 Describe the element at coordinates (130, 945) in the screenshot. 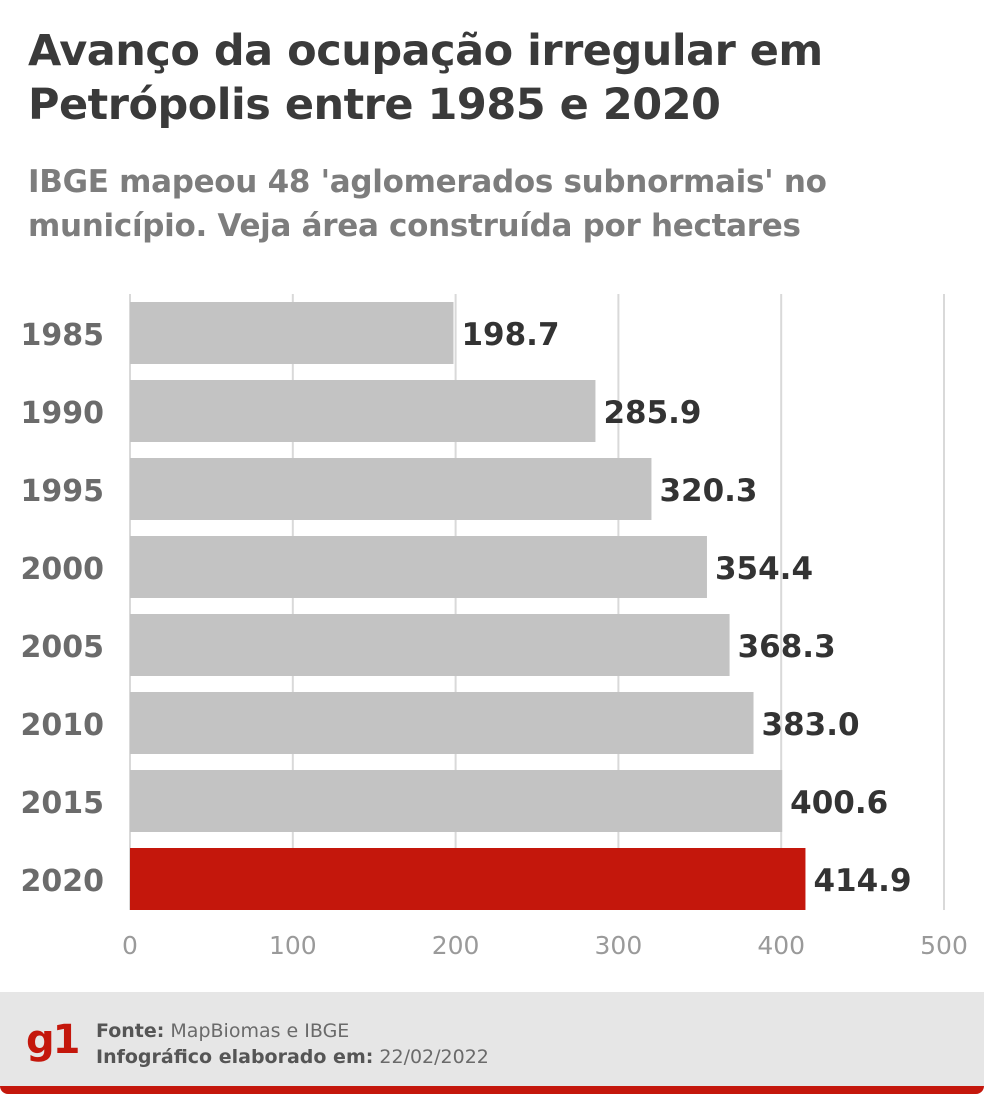

I see `x-tick-label: 0` at that location.